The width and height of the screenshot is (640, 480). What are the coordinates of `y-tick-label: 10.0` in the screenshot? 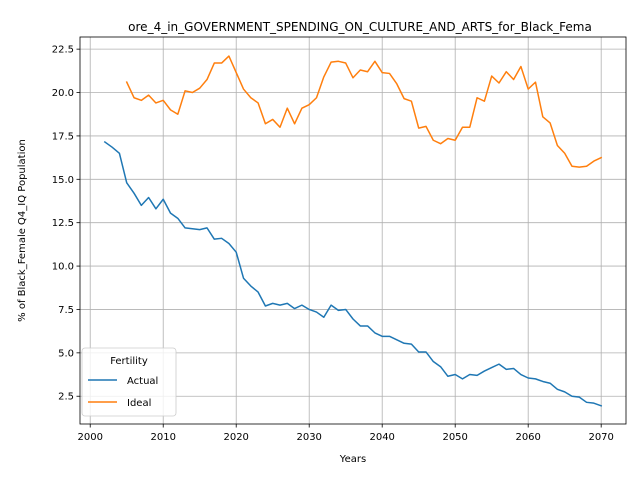 It's located at (63, 267).